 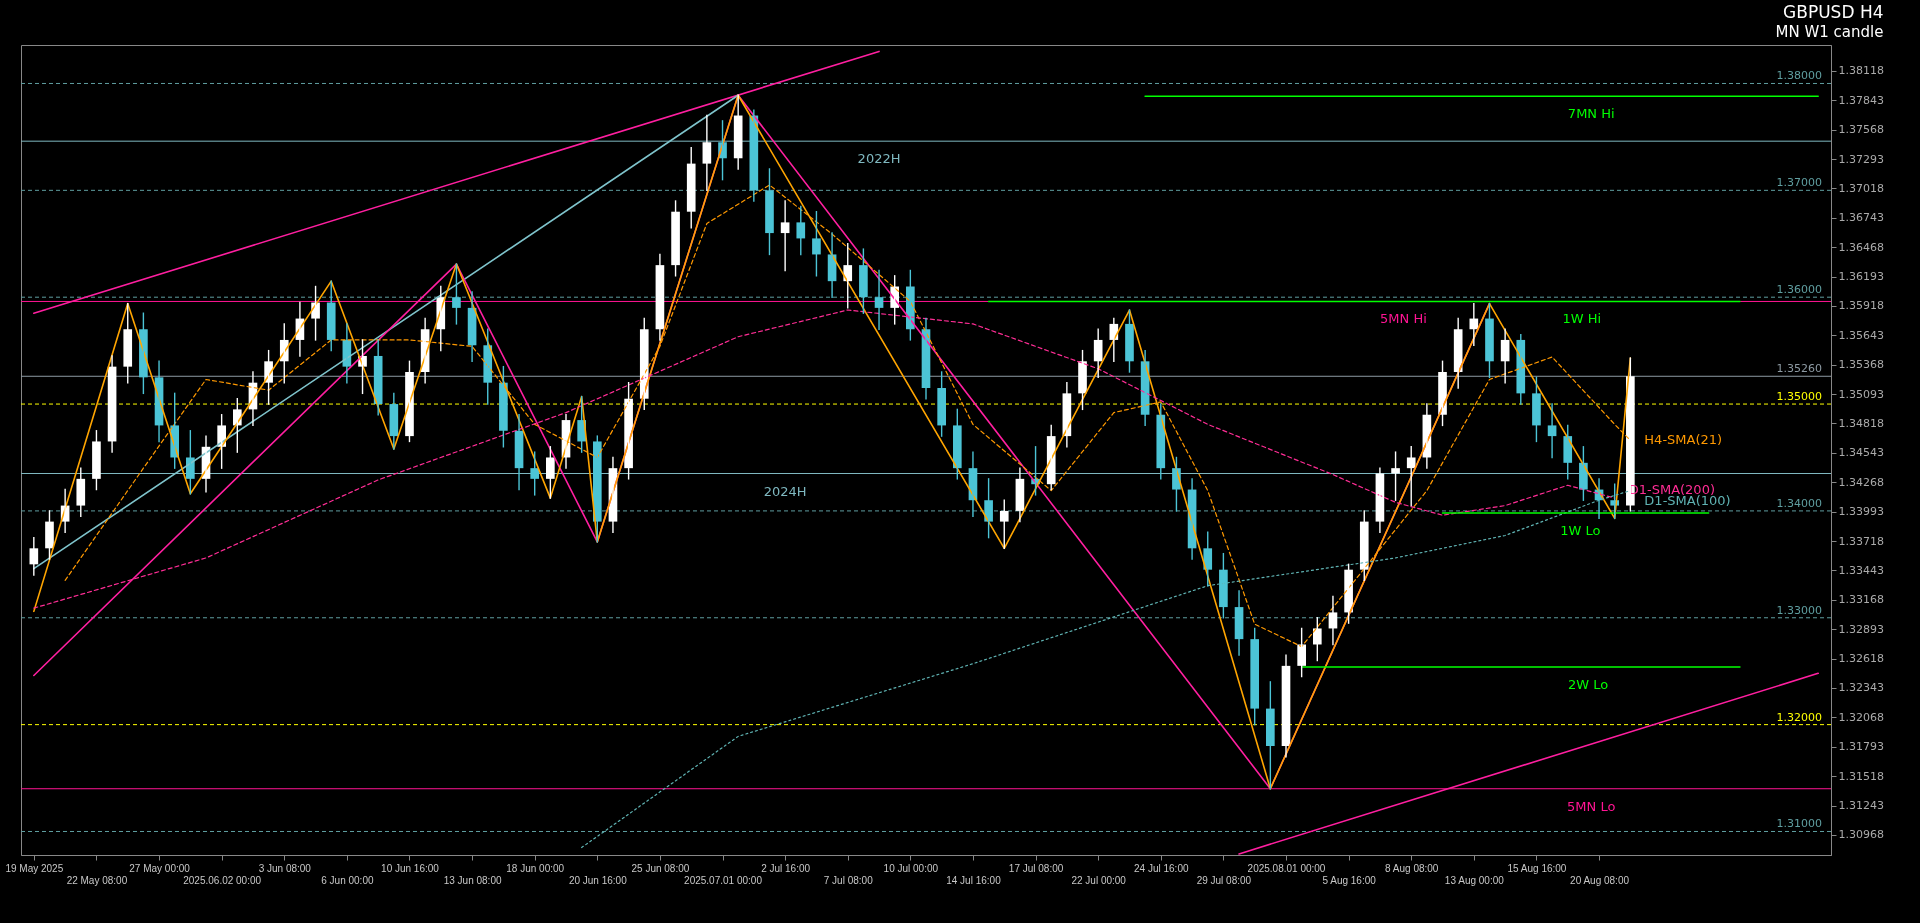 I want to click on x-tick-label: 17 Jul 08:00, so click(x=1036, y=868).